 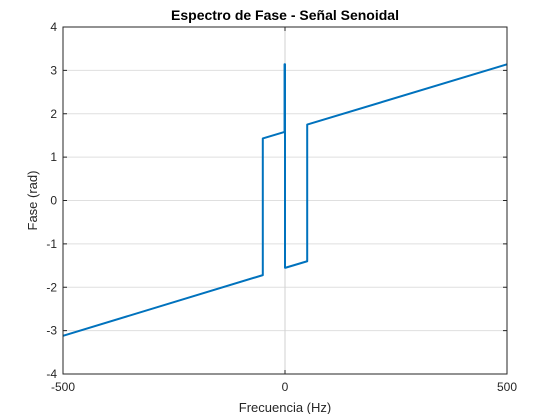 I want to click on x-tick-label: 0, so click(x=285, y=387).